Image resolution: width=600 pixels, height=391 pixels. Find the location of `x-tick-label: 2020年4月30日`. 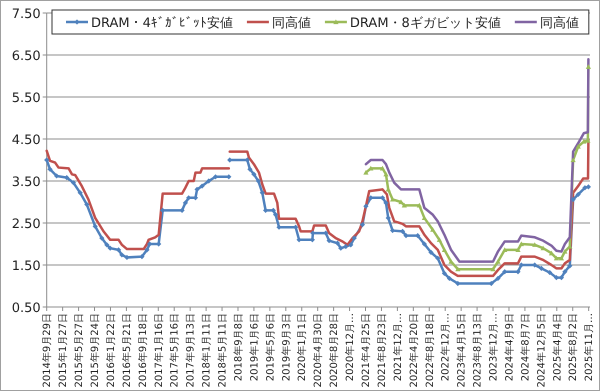

x-tick-label: 2020年4月30日 is located at coordinates (318, 350).